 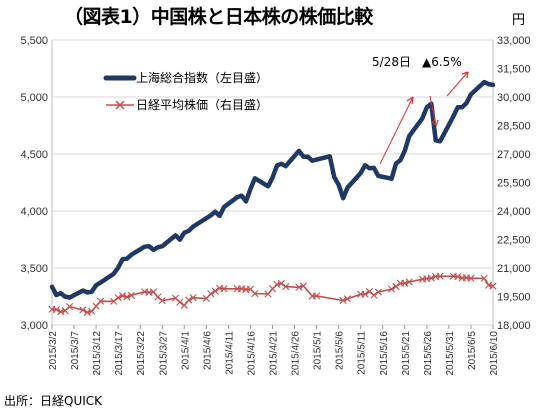 What do you see at coordinates (229, 353) in the screenshot?
I see `x-tick-label: 2015/4/11` at bounding box center [229, 353].